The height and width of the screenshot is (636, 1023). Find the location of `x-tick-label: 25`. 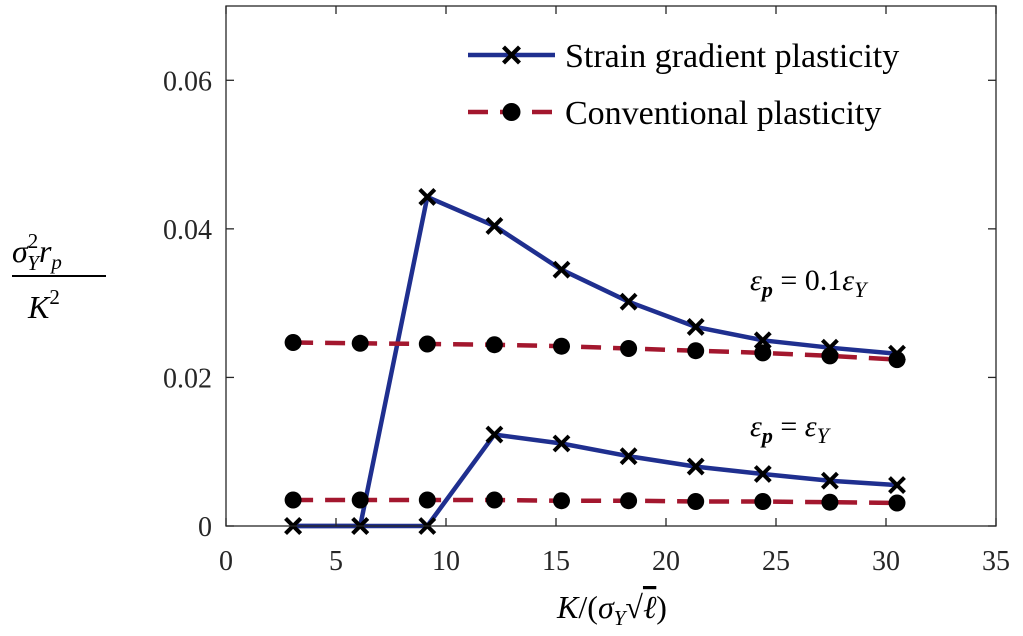

x-tick-label: 25 is located at coordinates (776, 561).